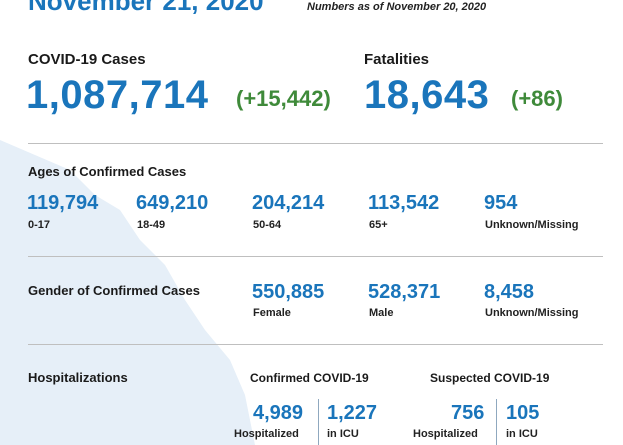 Image resolution: width=623 pixels, height=445 pixels. I want to click on age-value: 119,794, so click(63, 203).